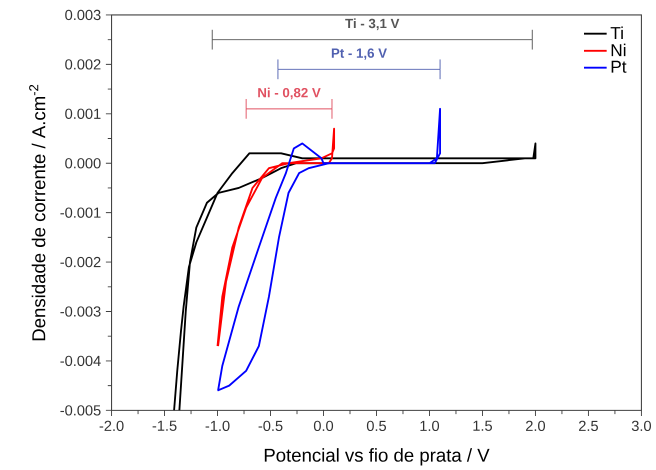 The height and width of the screenshot is (470, 656). Describe the element at coordinates (83, 15) in the screenshot. I see `y-tick-label: 0.003` at that location.